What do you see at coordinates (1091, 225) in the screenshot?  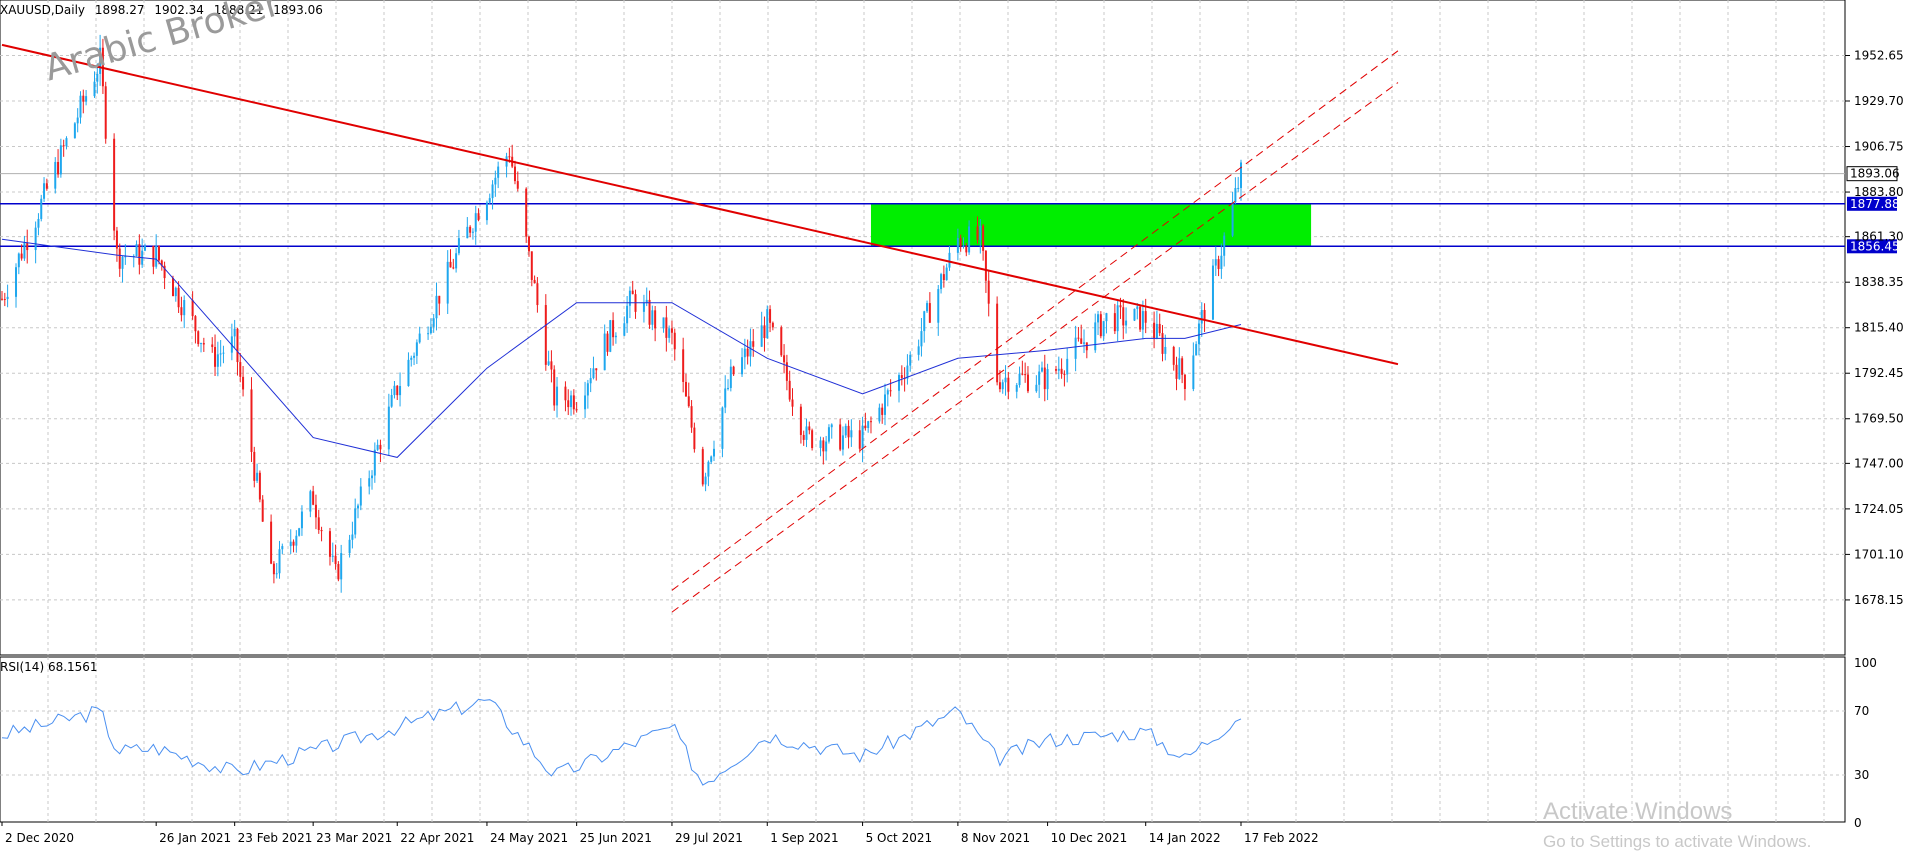 I see `supply-zone-rect` at bounding box center [1091, 225].